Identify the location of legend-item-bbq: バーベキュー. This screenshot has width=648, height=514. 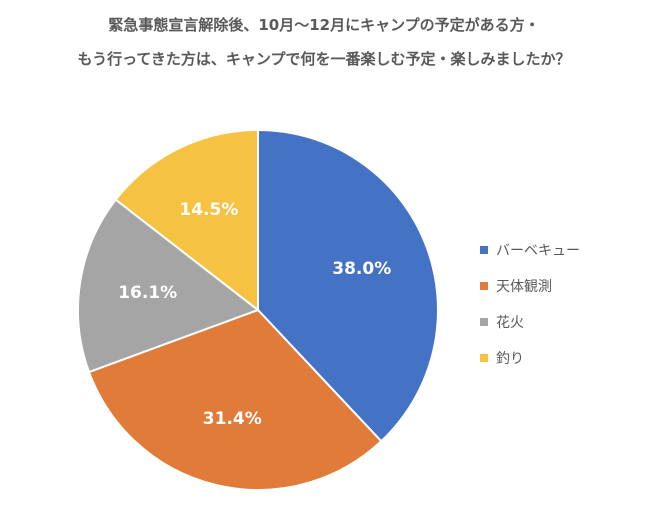
(530, 250).